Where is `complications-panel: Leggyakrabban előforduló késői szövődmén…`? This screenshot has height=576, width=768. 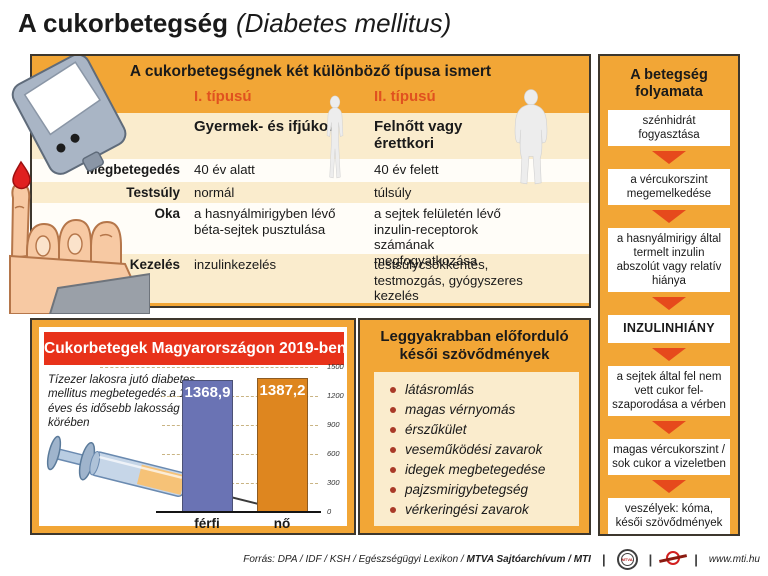
complications-panel: Leggyakrabban előforduló késői szövődmén… is located at coordinates (474, 426).